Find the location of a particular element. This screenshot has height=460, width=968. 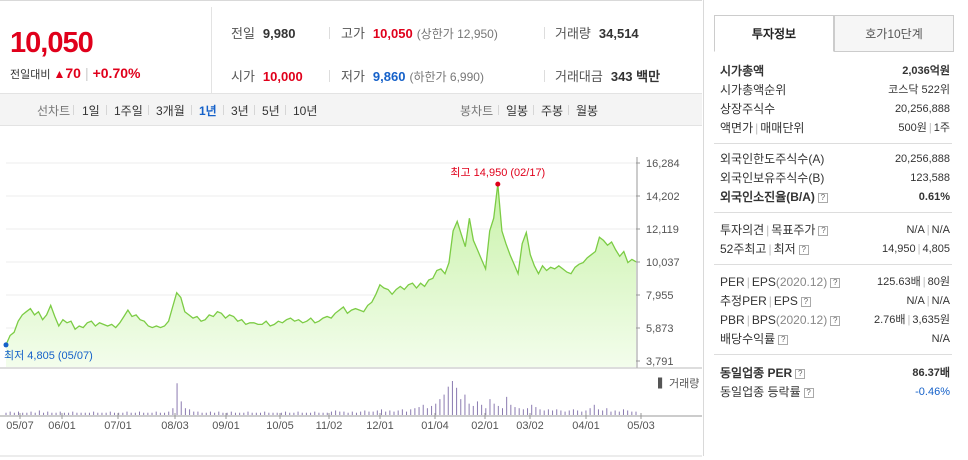

info-key: 투자의견 | 목표주가? is located at coordinates (774, 230).